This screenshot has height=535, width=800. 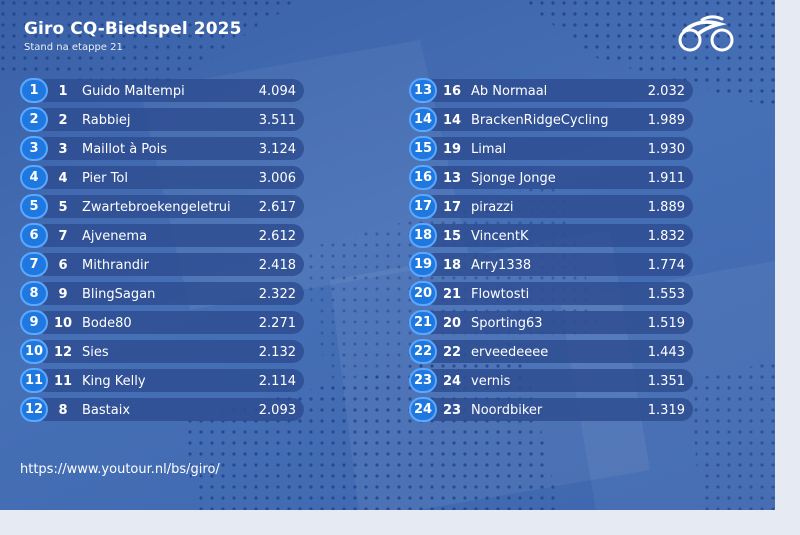 I want to click on standing-row: 18 Arry1338 1.774 19, so click(x=554, y=264).